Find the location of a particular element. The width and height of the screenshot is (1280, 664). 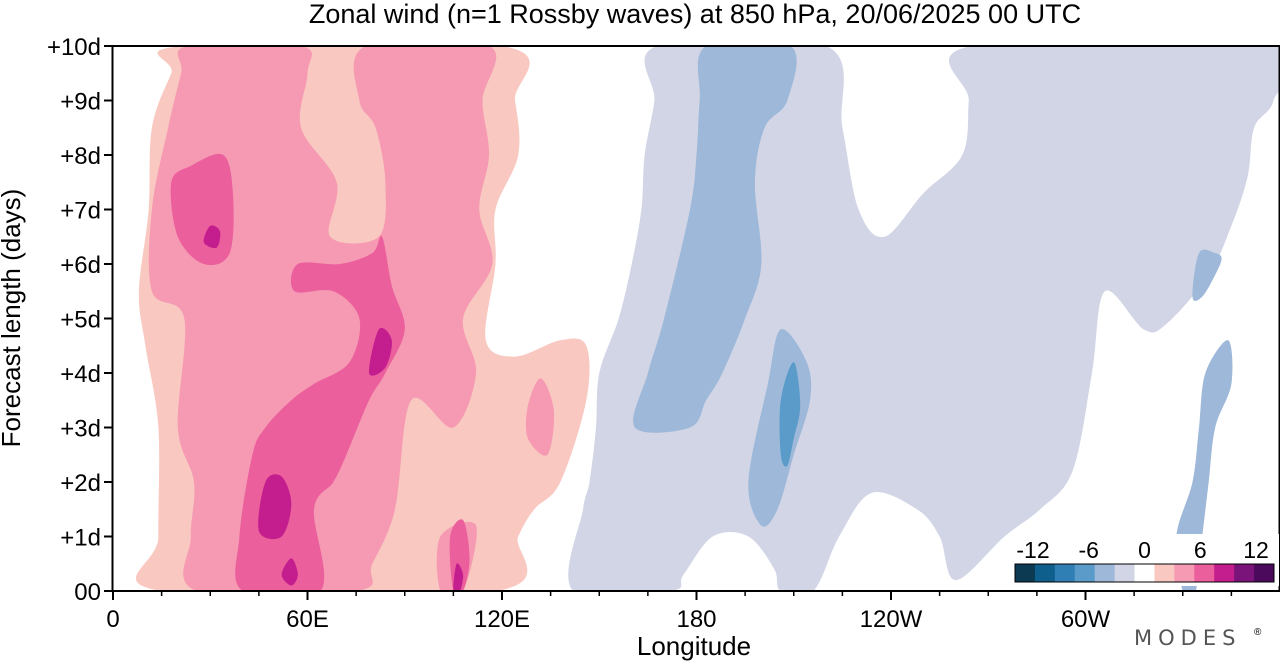

colorbar-label: 12 is located at coordinates (1256, 550).